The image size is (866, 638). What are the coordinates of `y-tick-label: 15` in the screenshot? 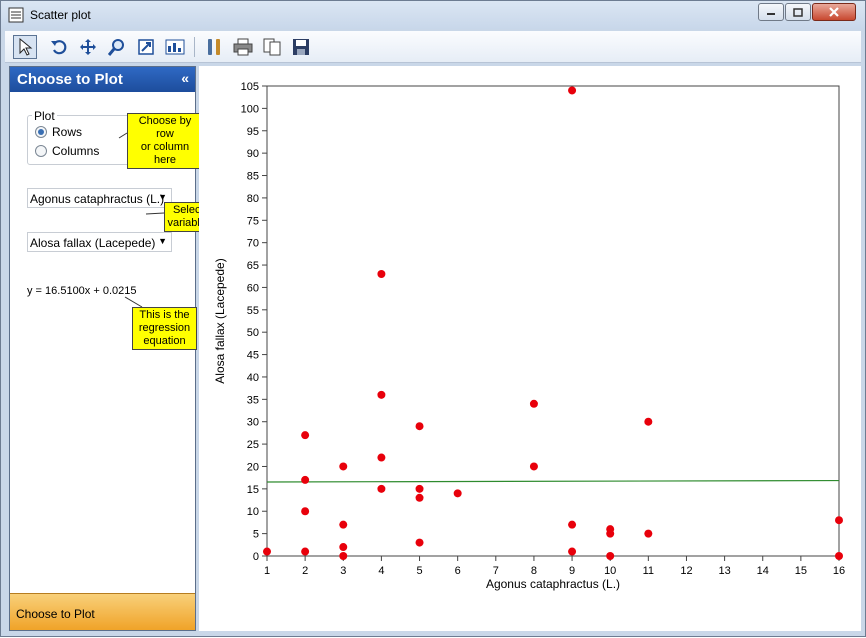 It's located at (253, 490).